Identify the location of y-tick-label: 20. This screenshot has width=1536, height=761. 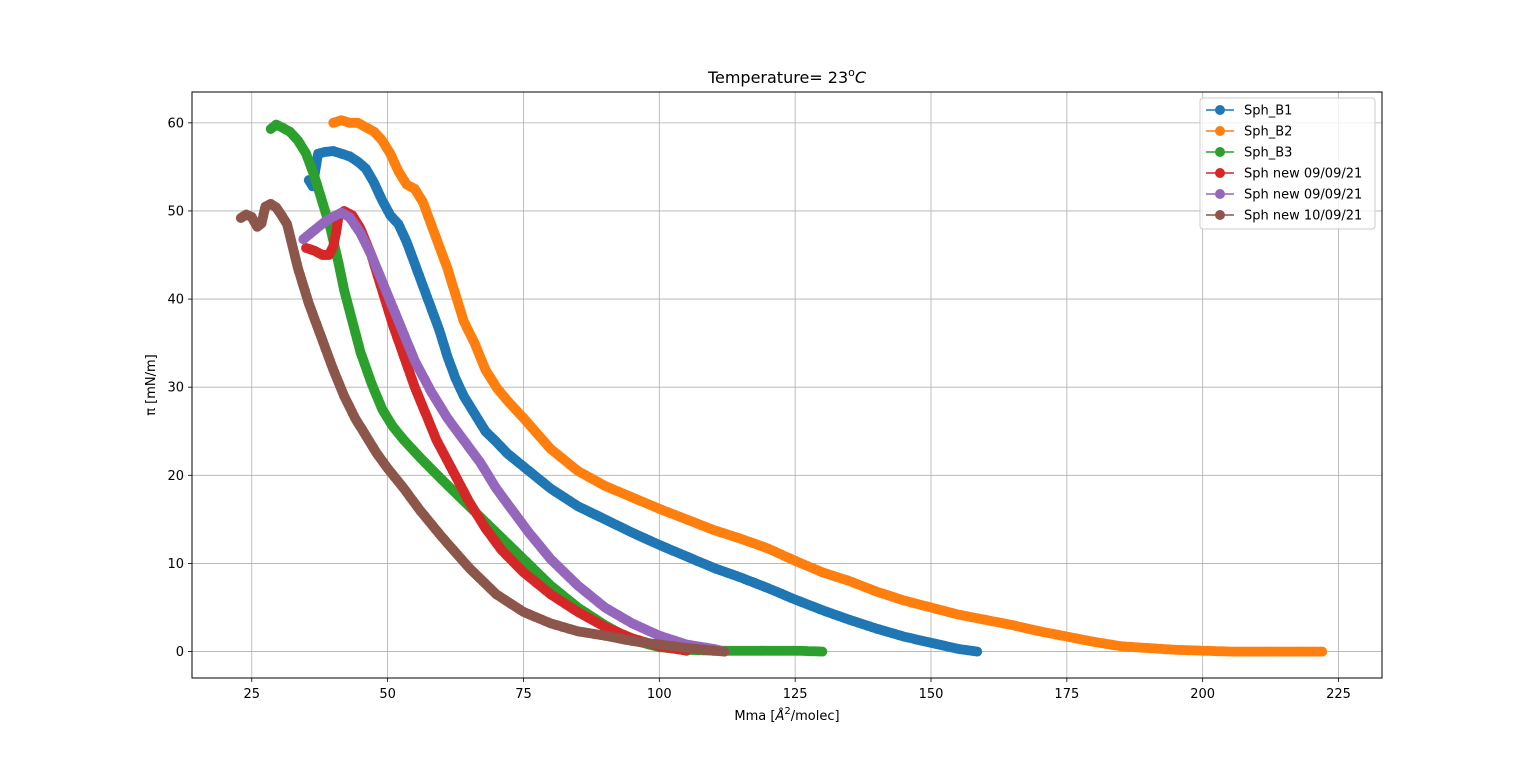
(175, 476).